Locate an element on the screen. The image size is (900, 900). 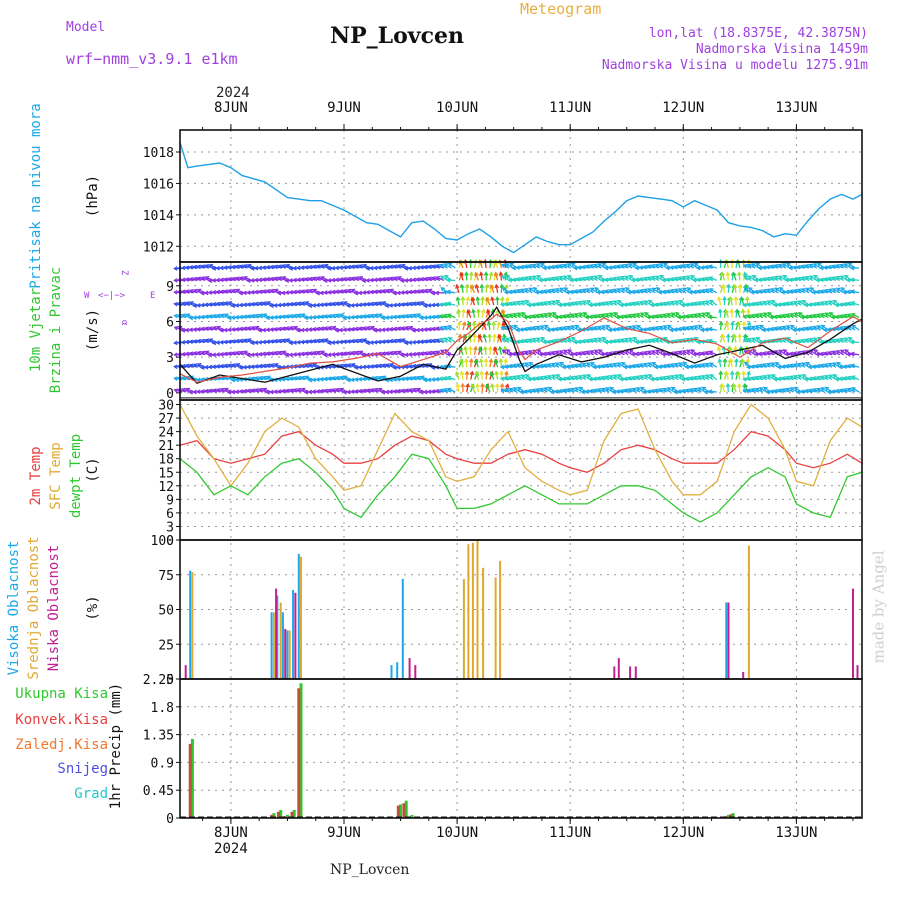
y-tick-label: 27 is located at coordinates (166, 419).